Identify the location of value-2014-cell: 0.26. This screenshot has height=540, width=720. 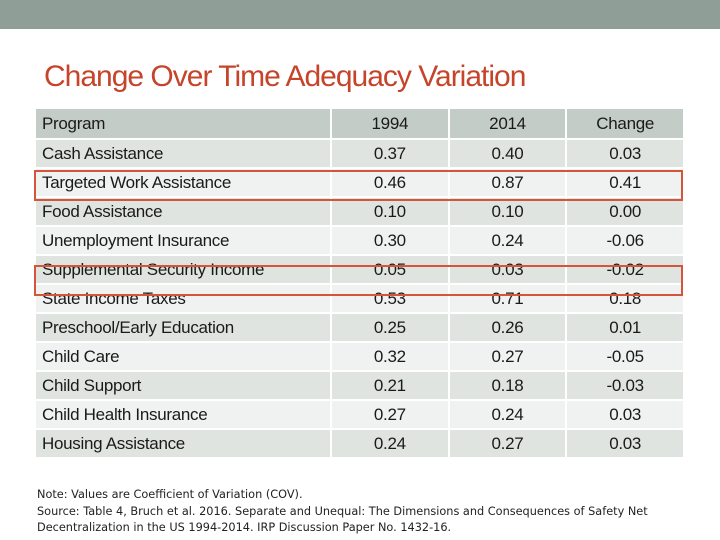
(506, 328).